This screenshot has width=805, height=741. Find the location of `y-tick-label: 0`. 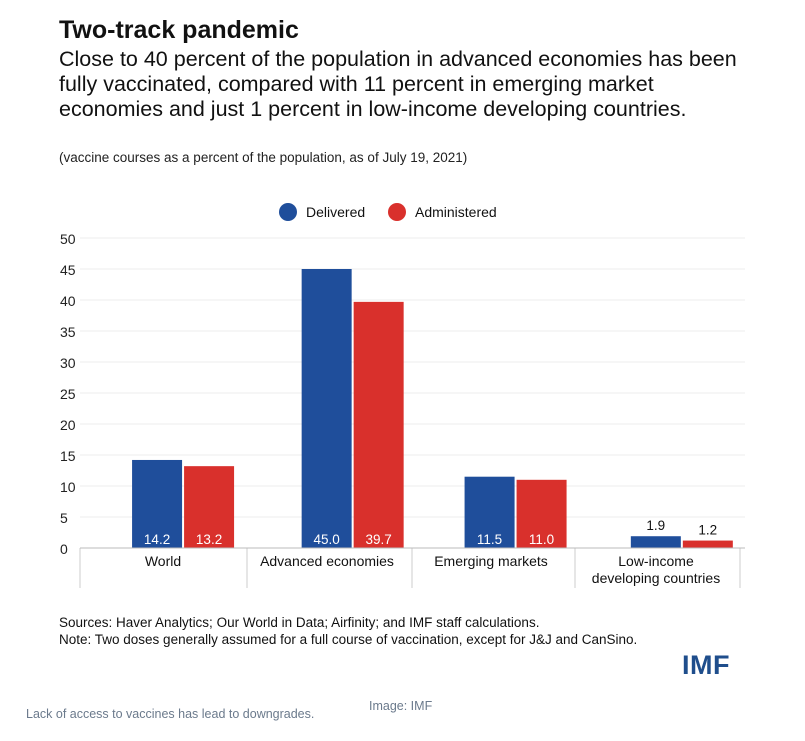

y-tick-label: 0 is located at coordinates (64, 549).